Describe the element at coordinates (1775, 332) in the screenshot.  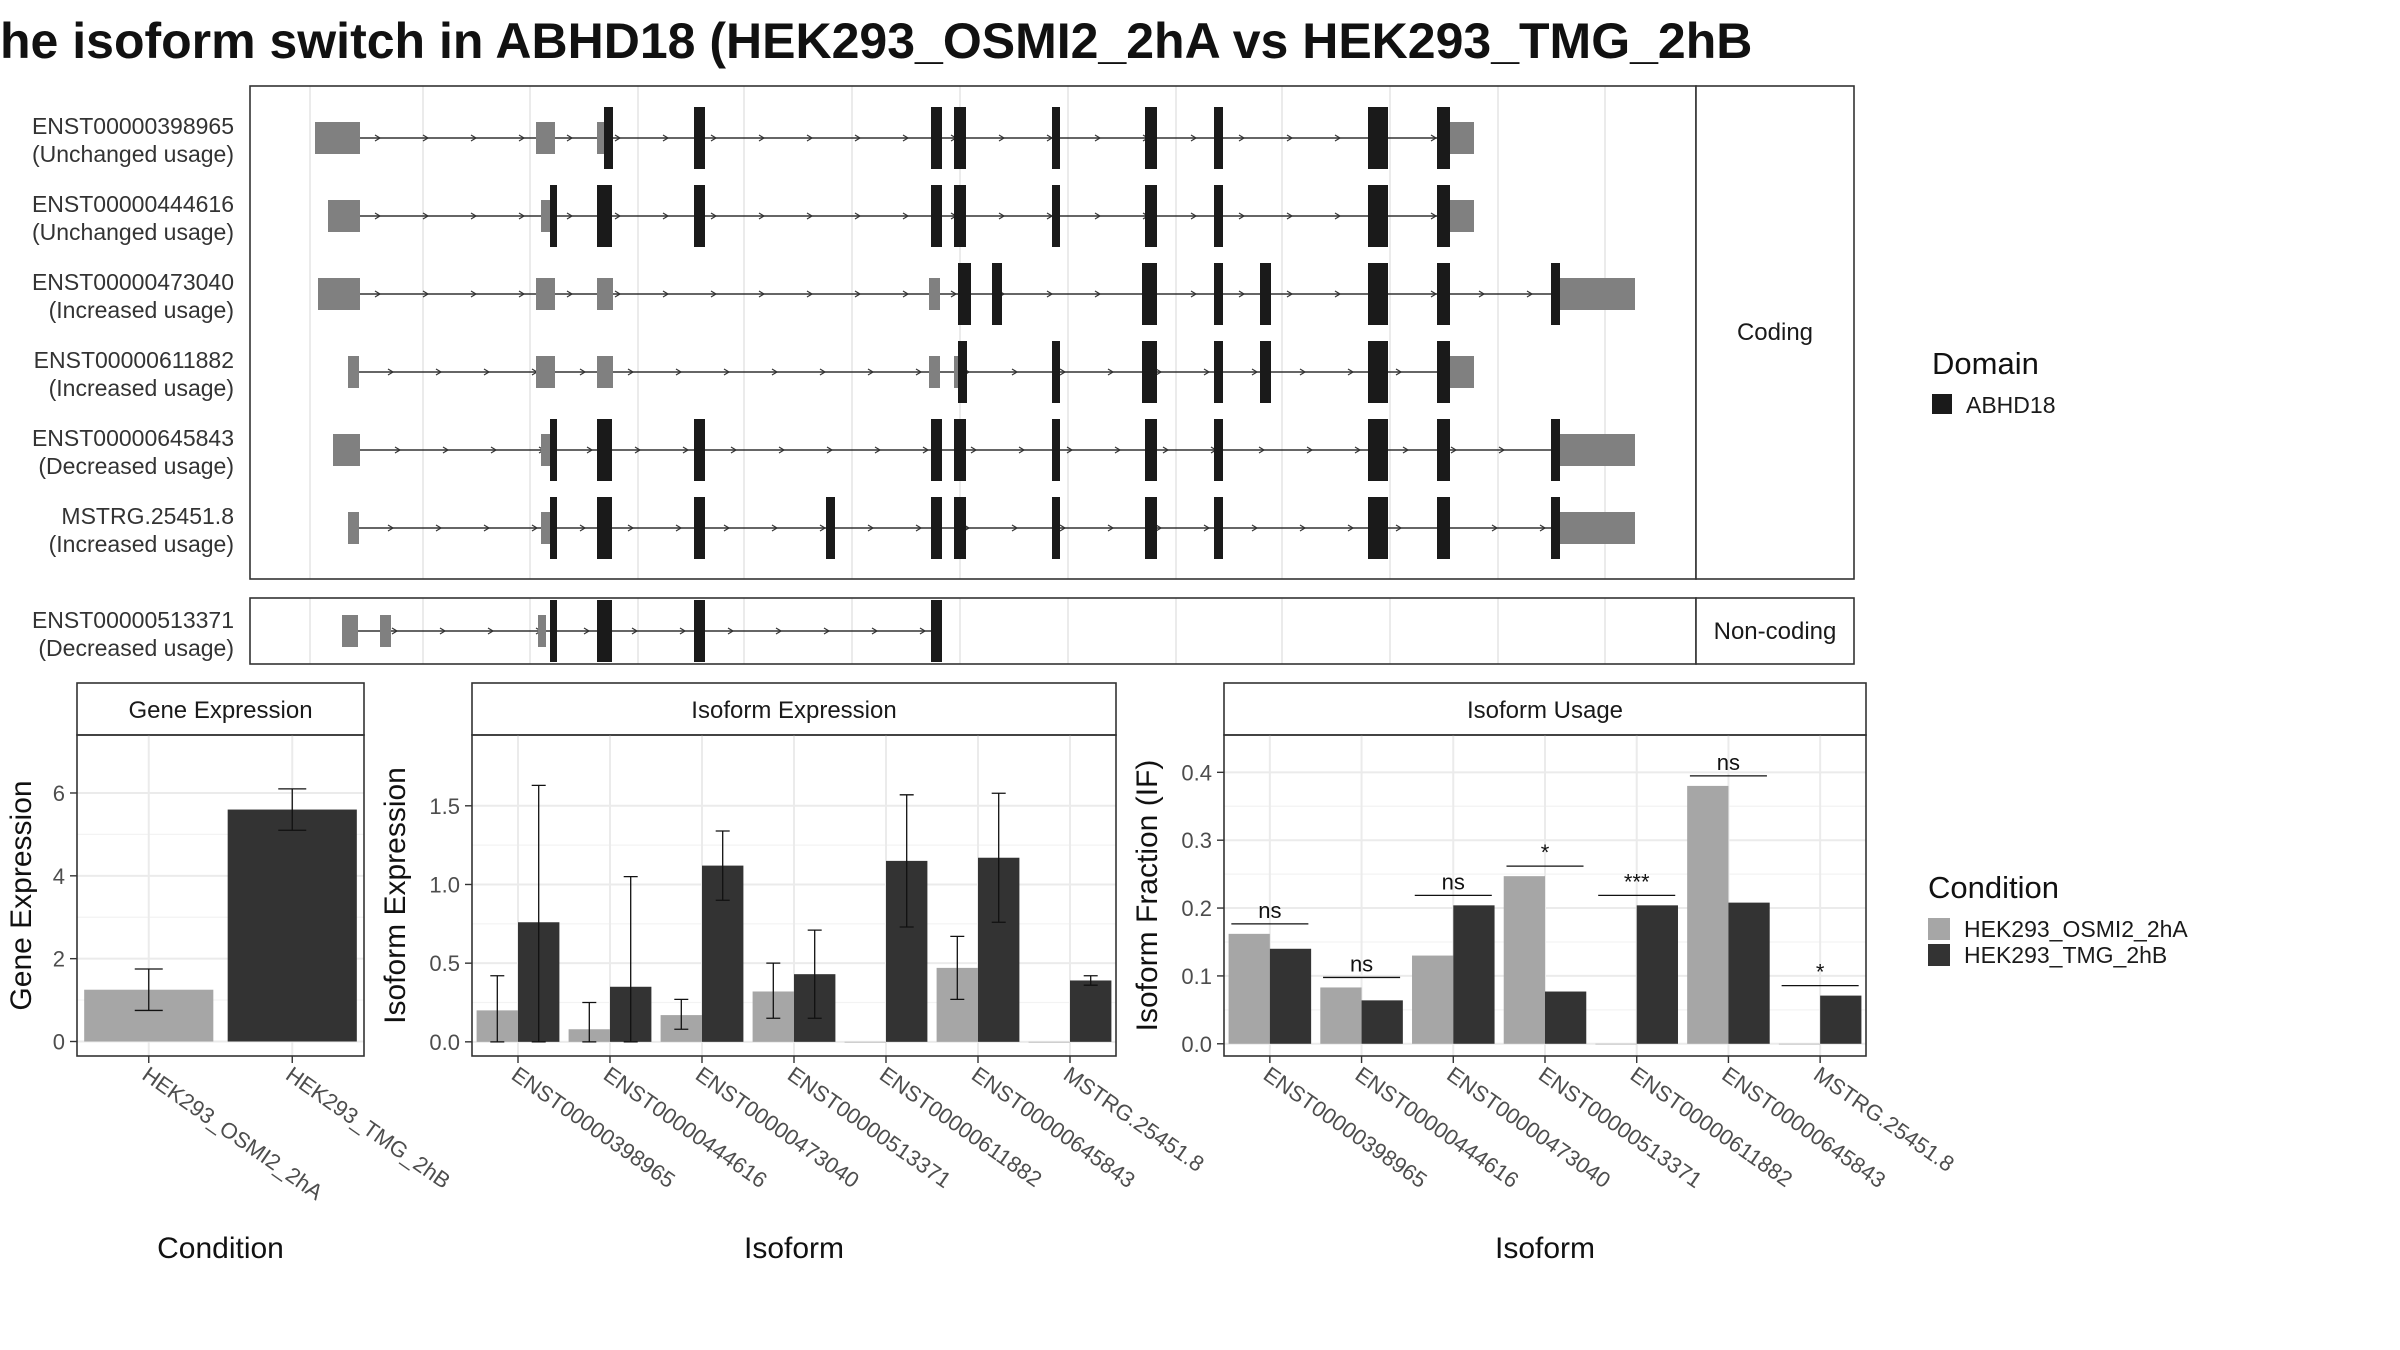
I see `coding-strip-box` at that location.